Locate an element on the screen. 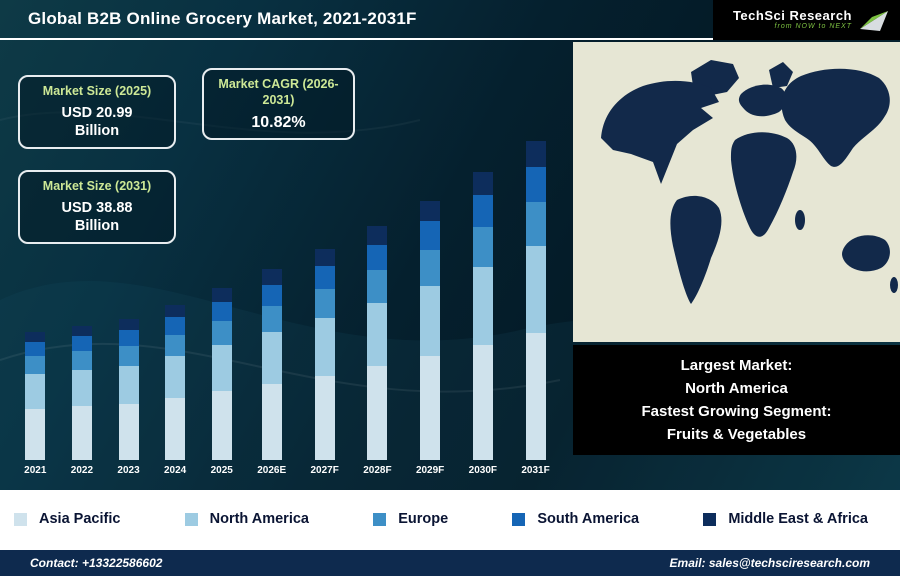 Image resolution: width=900 pixels, height=576 pixels. legend-label: Europe is located at coordinates (423, 519).